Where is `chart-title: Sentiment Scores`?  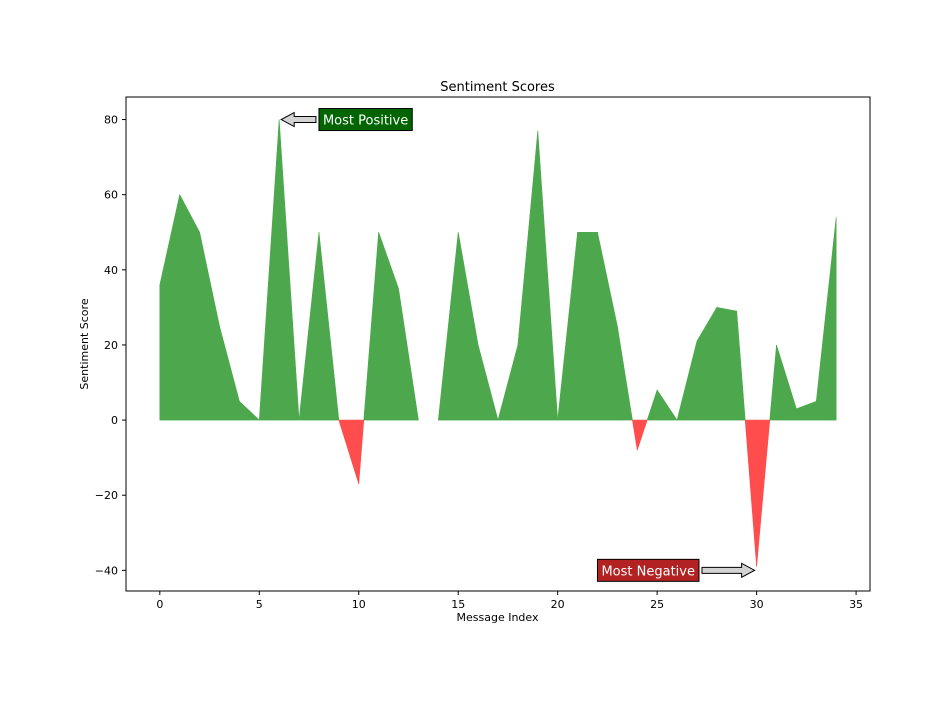
chart-title: Sentiment Scores is located at coordinates (497, 87).